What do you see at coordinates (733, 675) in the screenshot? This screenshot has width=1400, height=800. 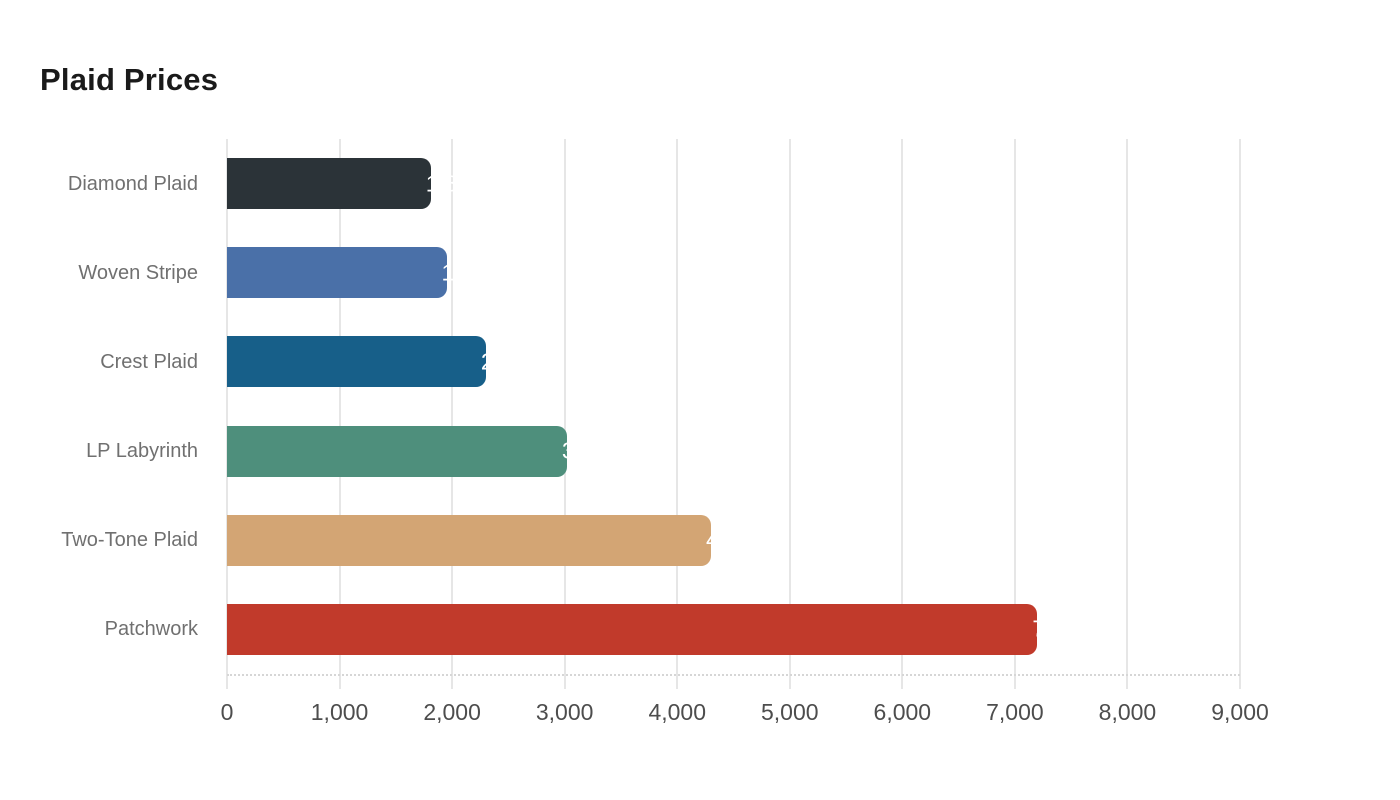 I see `x-axis-line` at bounding box center [733, 675].